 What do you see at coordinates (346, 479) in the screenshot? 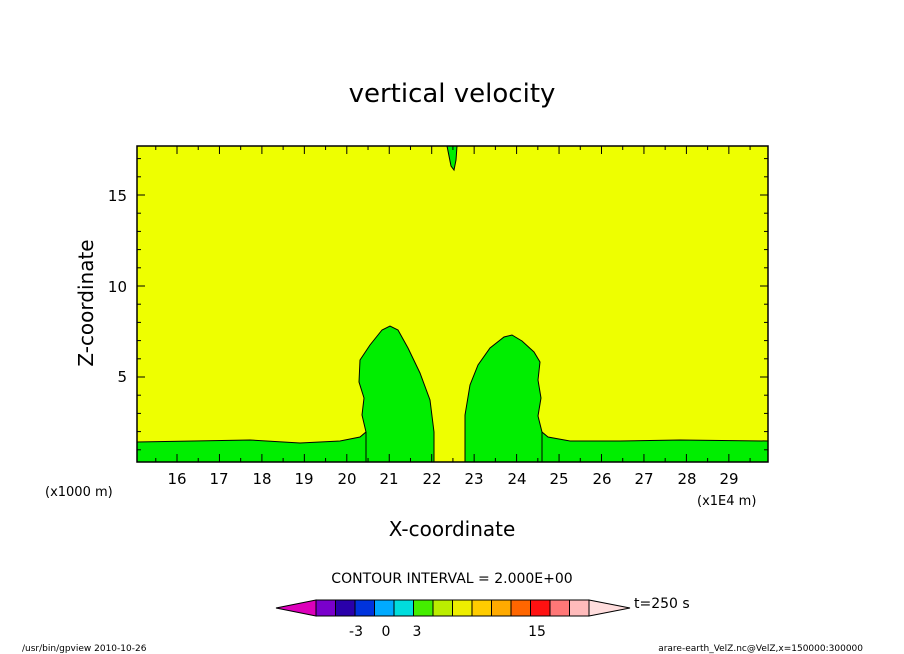
I see `x-tick-label: 20` at bounding box center [346, 479].